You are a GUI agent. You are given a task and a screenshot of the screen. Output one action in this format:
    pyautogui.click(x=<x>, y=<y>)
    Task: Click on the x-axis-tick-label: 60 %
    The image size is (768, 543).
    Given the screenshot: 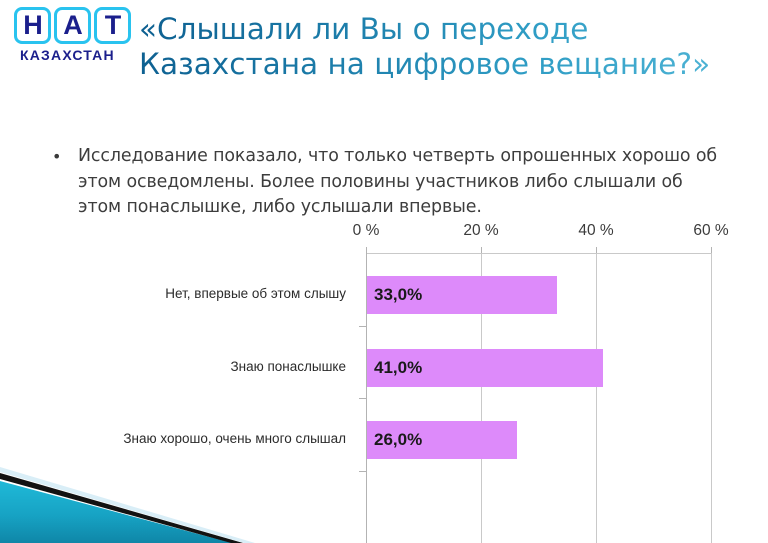 What is the action you would take?
    pyautogui.click(x=711, y=230)
    